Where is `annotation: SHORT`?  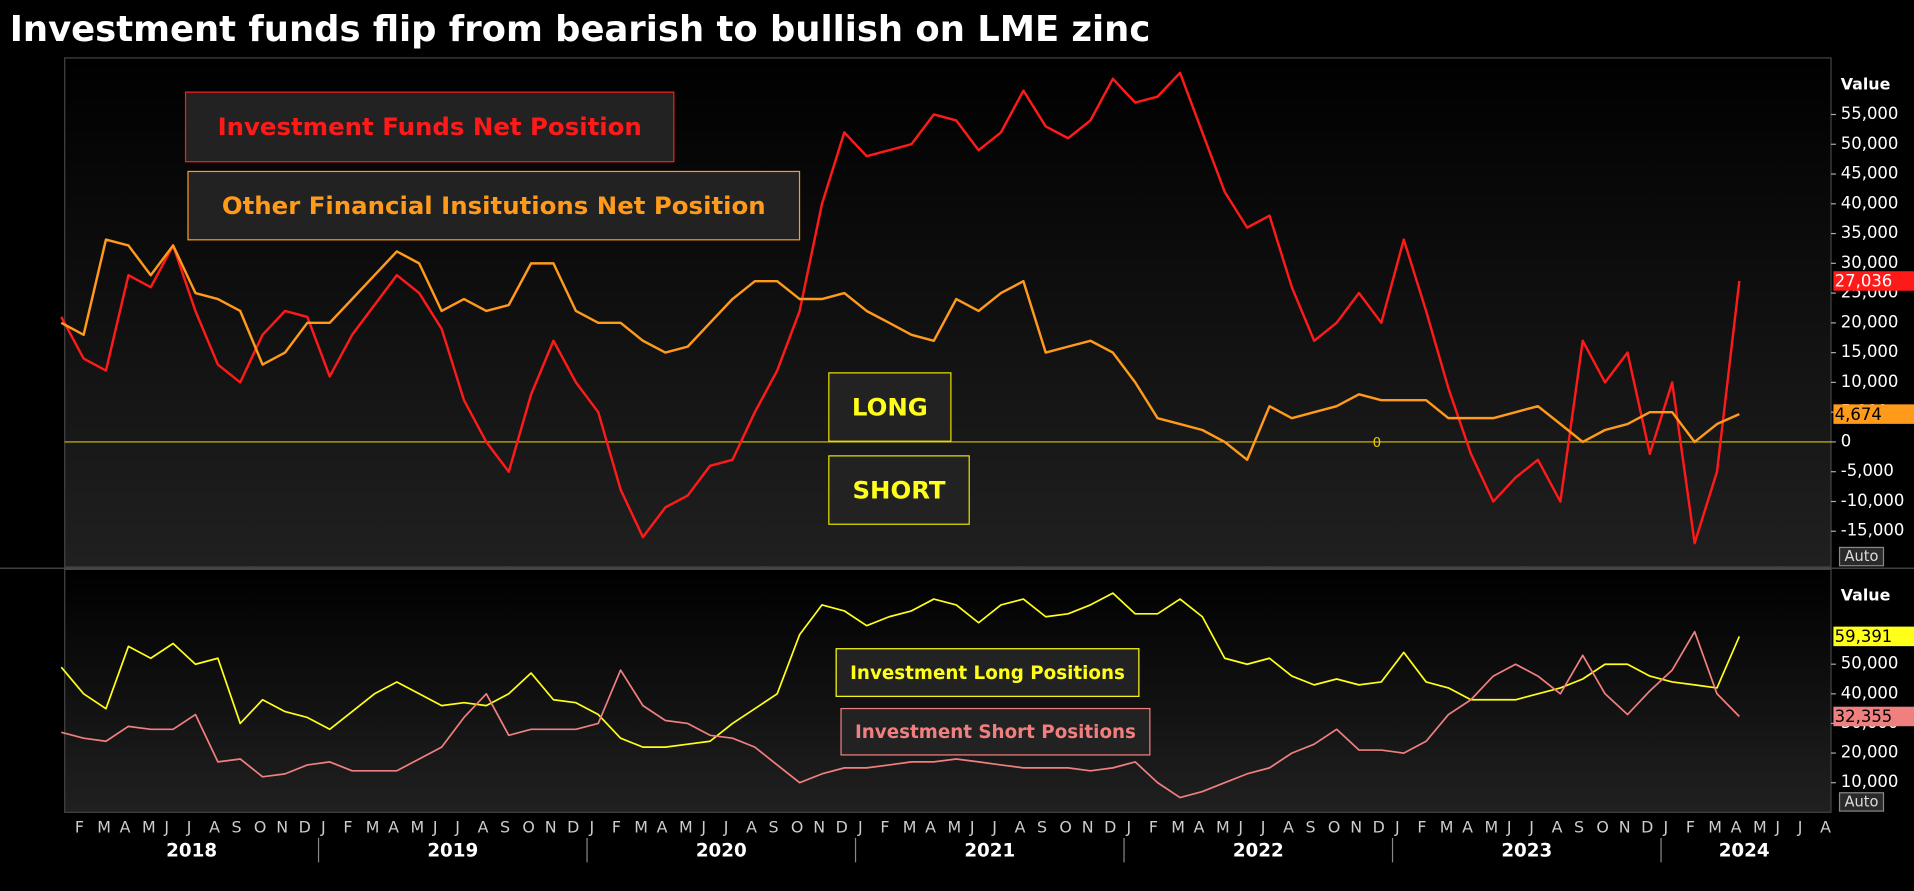 annotation: SHORT is located at coordinates (898, 489).